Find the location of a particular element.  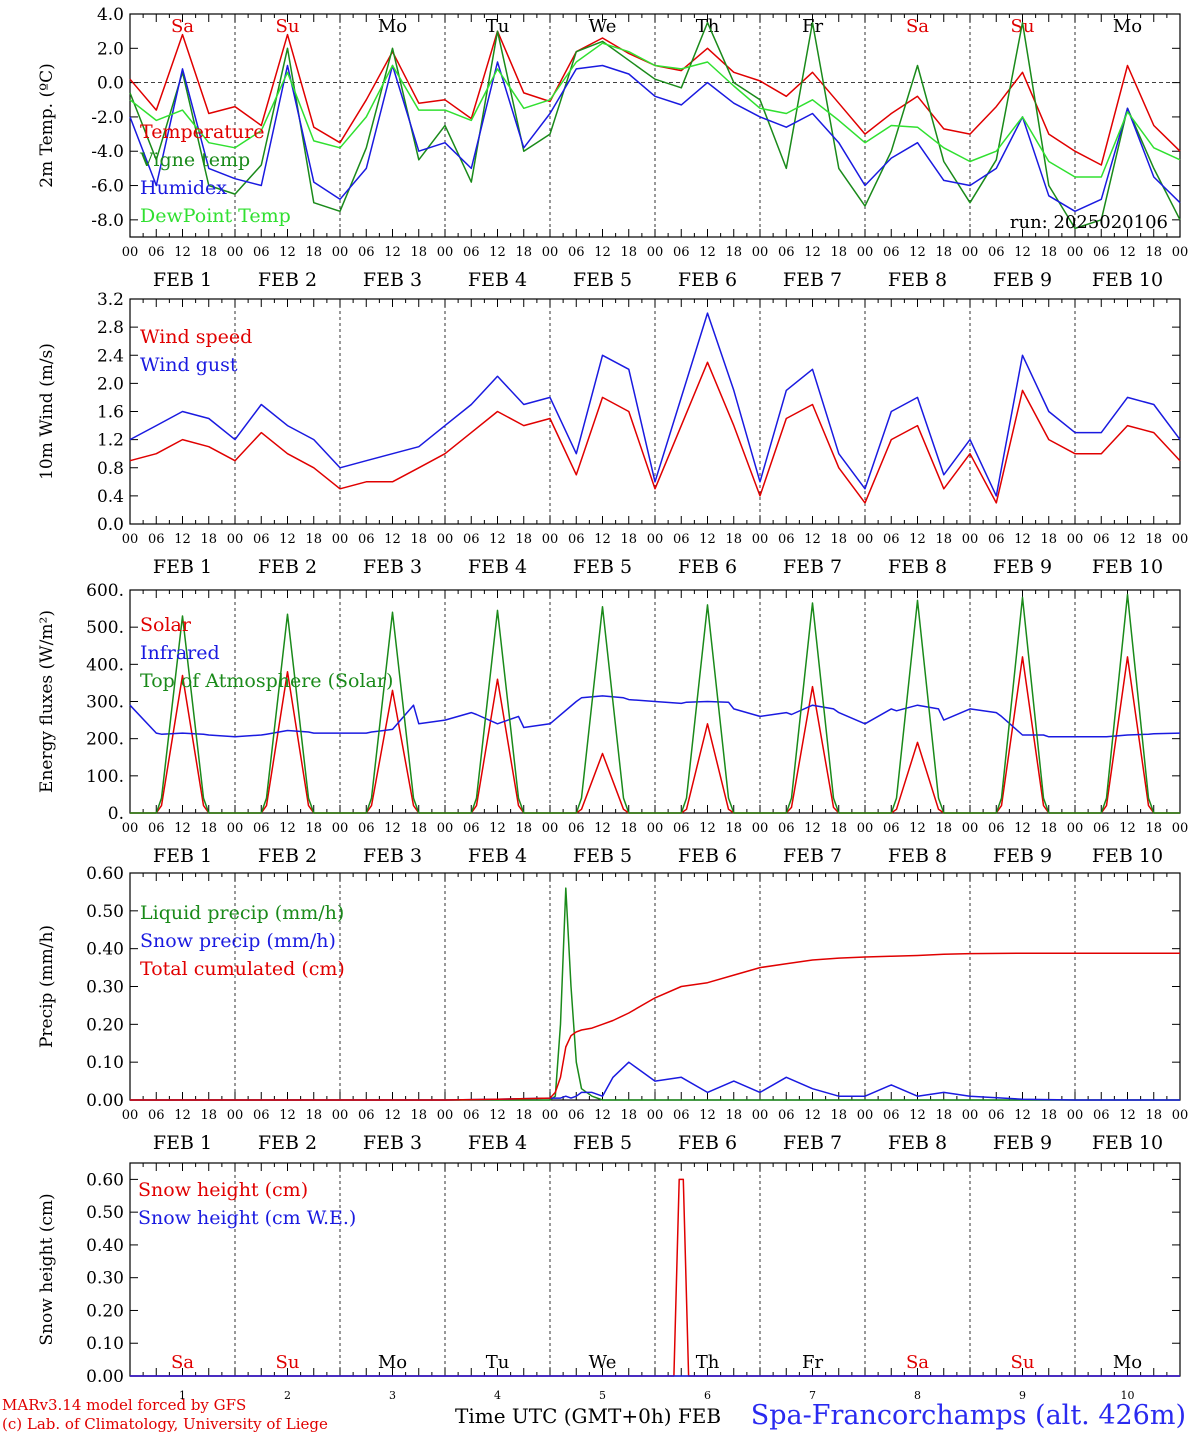

weekday-label: Th is located at coordinates (708, 1362).